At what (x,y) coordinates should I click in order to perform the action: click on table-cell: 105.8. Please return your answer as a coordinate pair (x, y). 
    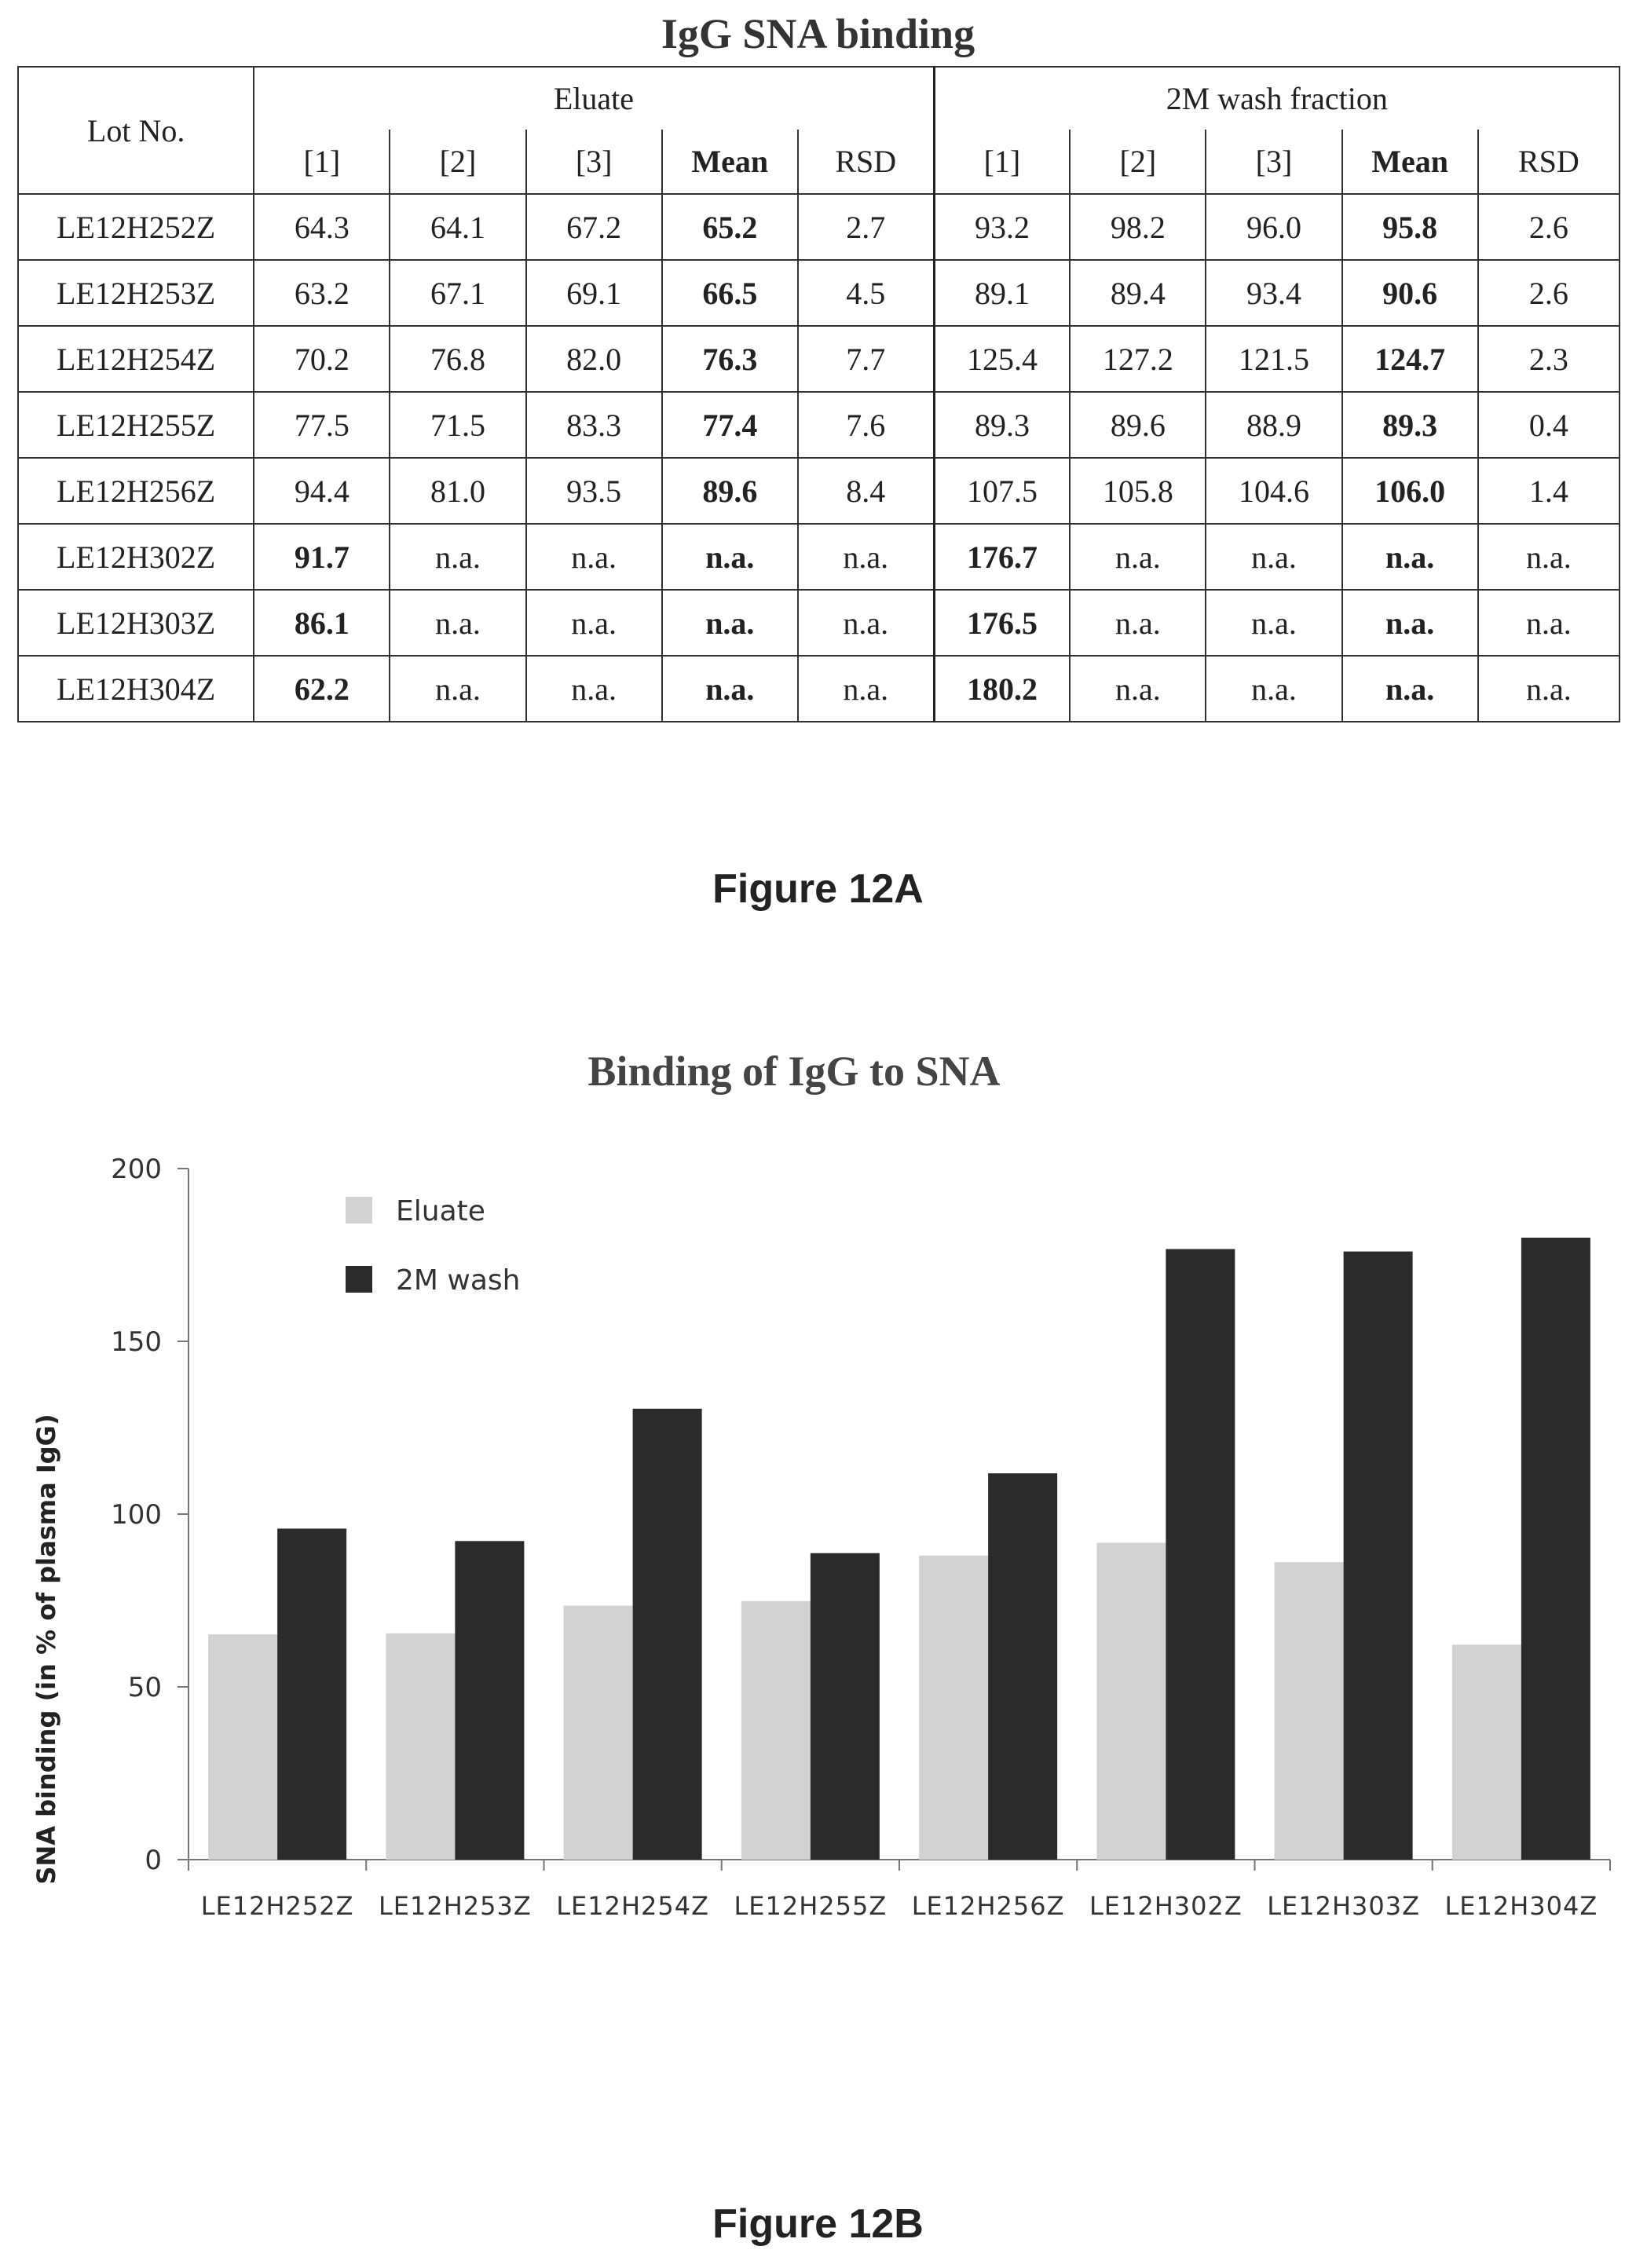
    Looking at the image, I should click on (1138, 491).